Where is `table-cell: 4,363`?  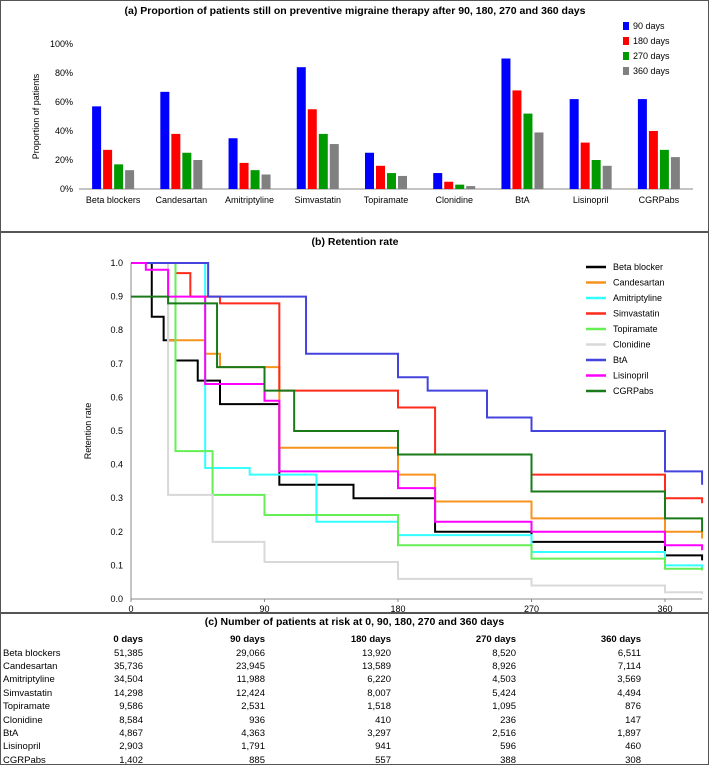
table-cell: 4,363 is located at coordinates (253, 733).